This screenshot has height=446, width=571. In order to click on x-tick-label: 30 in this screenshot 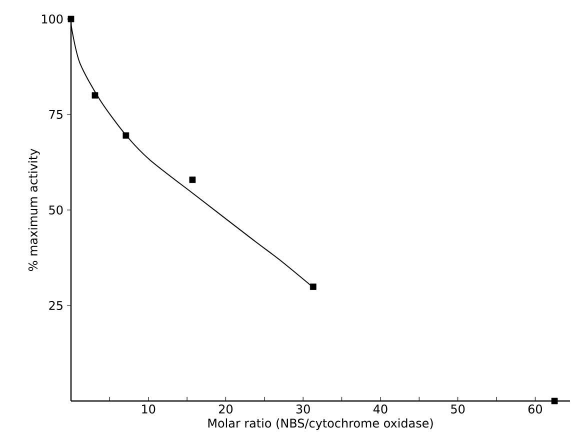, I will do `click(303, 409)`.